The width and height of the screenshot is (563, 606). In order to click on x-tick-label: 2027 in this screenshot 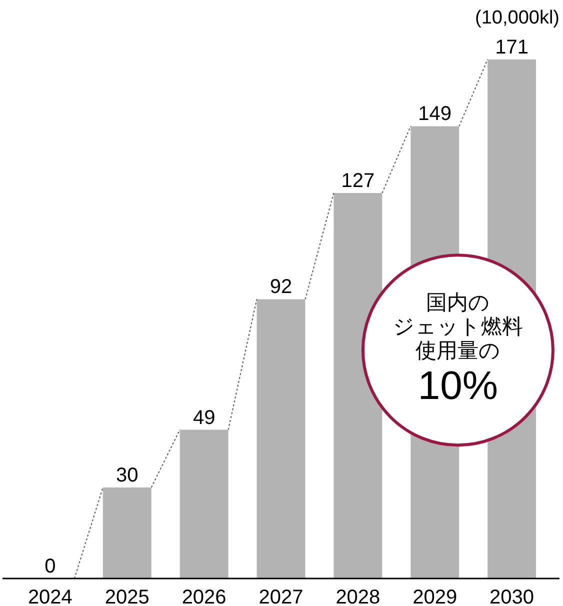, I will do `click(281, 596)`.